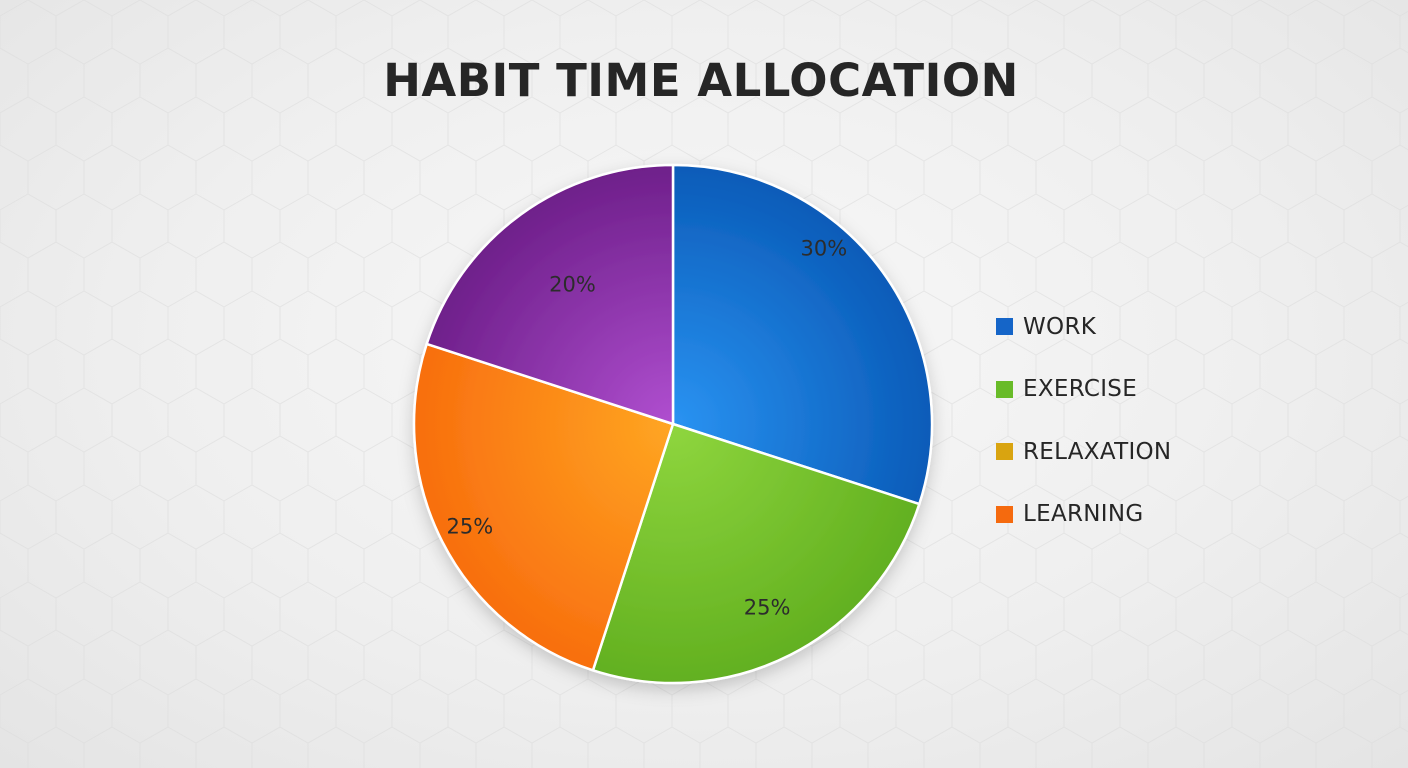  I want to click on legend-item-exercise: EXERCISE, so click(1083, 389).